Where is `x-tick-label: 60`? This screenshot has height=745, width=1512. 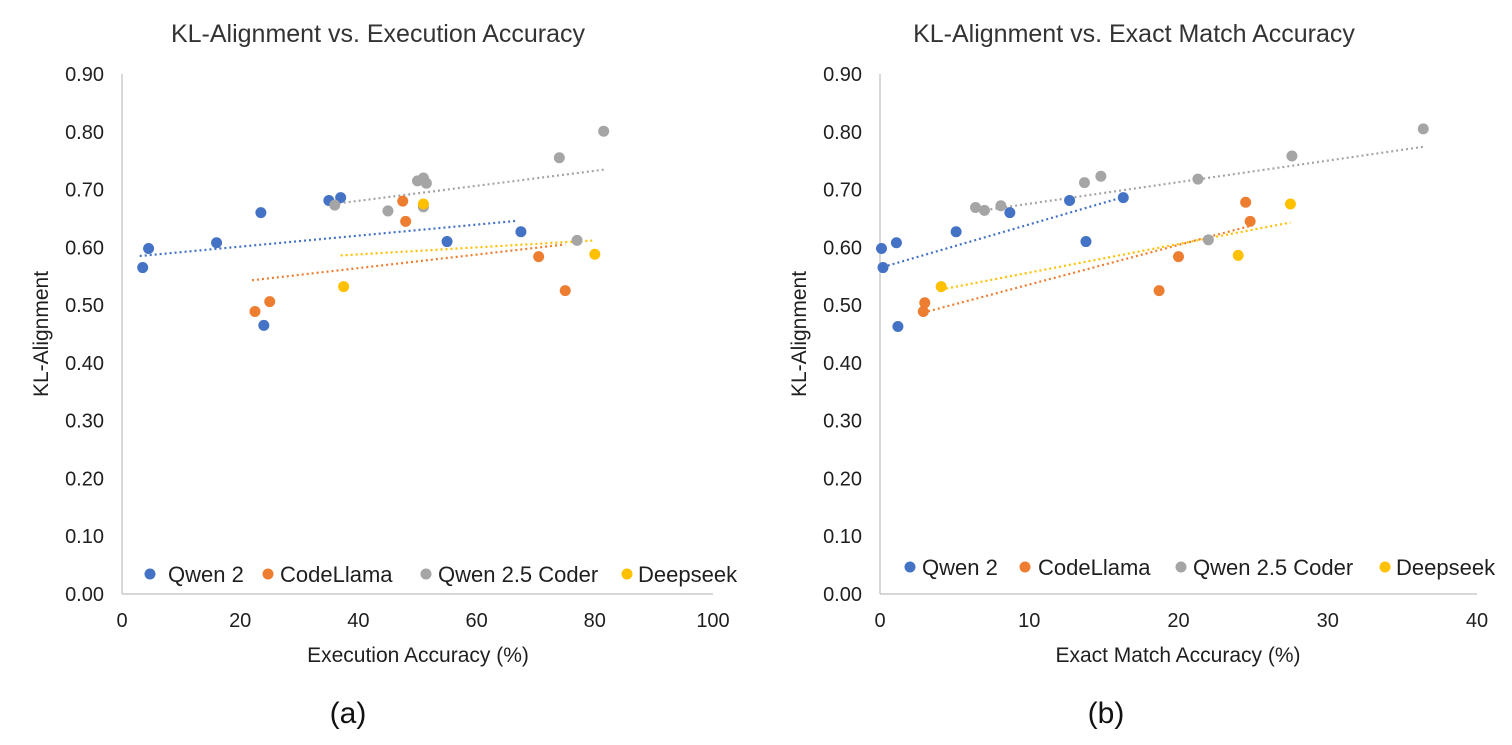
x-tick-label: 60 is located at coordinates (476, 621).